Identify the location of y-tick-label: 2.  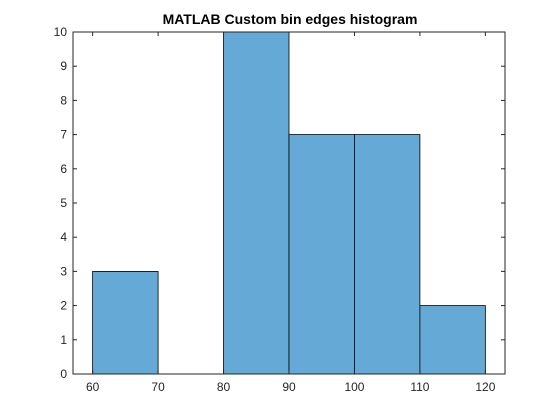
(63, 306).